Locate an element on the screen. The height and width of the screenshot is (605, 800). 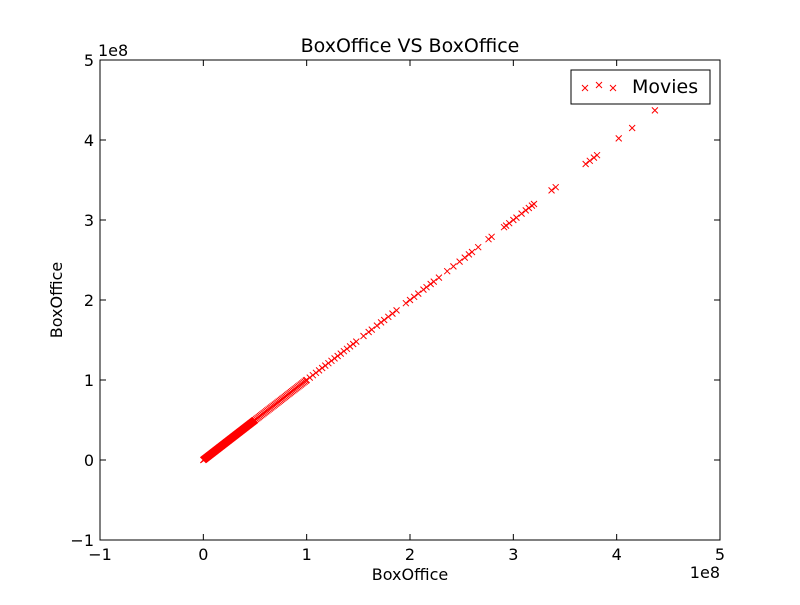
legend-box is located at coordinates (640, 87).